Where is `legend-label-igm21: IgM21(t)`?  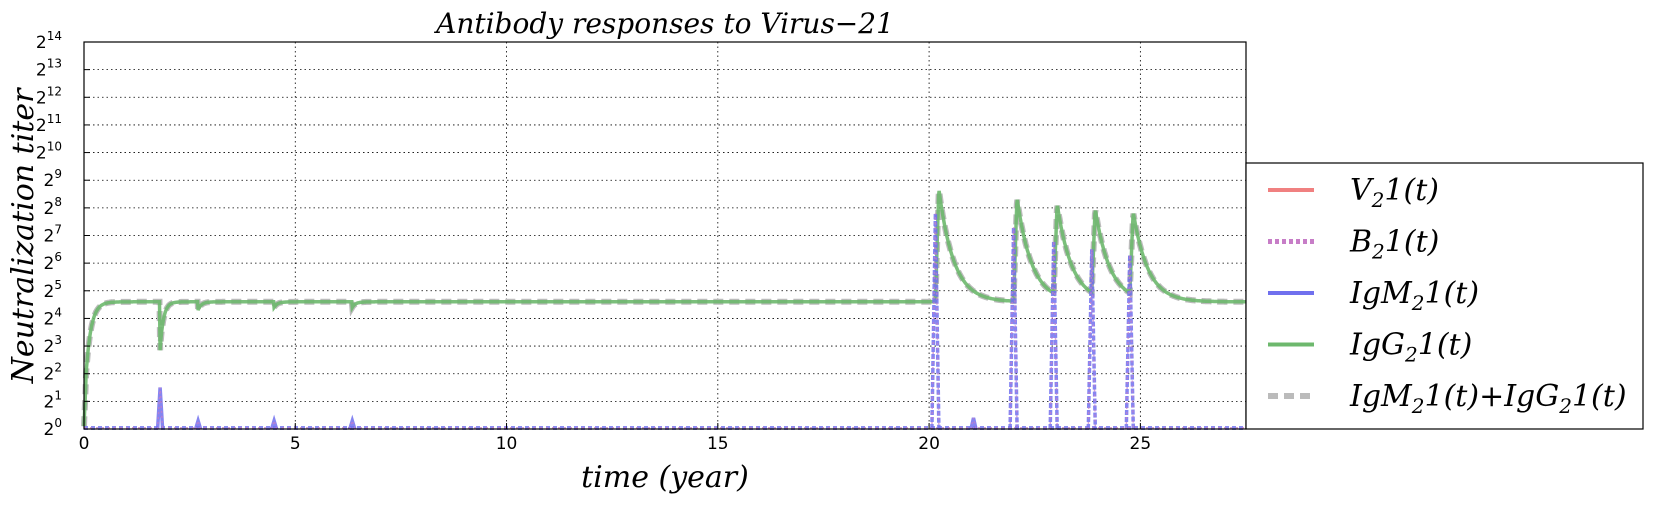 legend-label-igm21: IgM21(t) is located at coordinates (1414, 295).